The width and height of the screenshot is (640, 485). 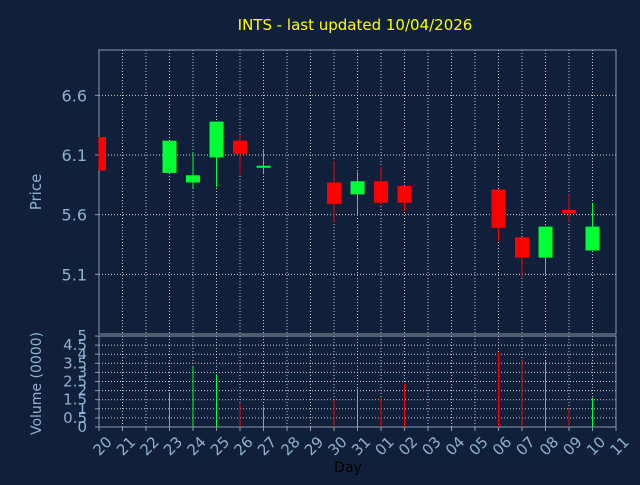 What do you see at coordinates (82, 372) in the screenshot?
I see `volume-y-tick-label: 3` at bounding box center [82, 372].